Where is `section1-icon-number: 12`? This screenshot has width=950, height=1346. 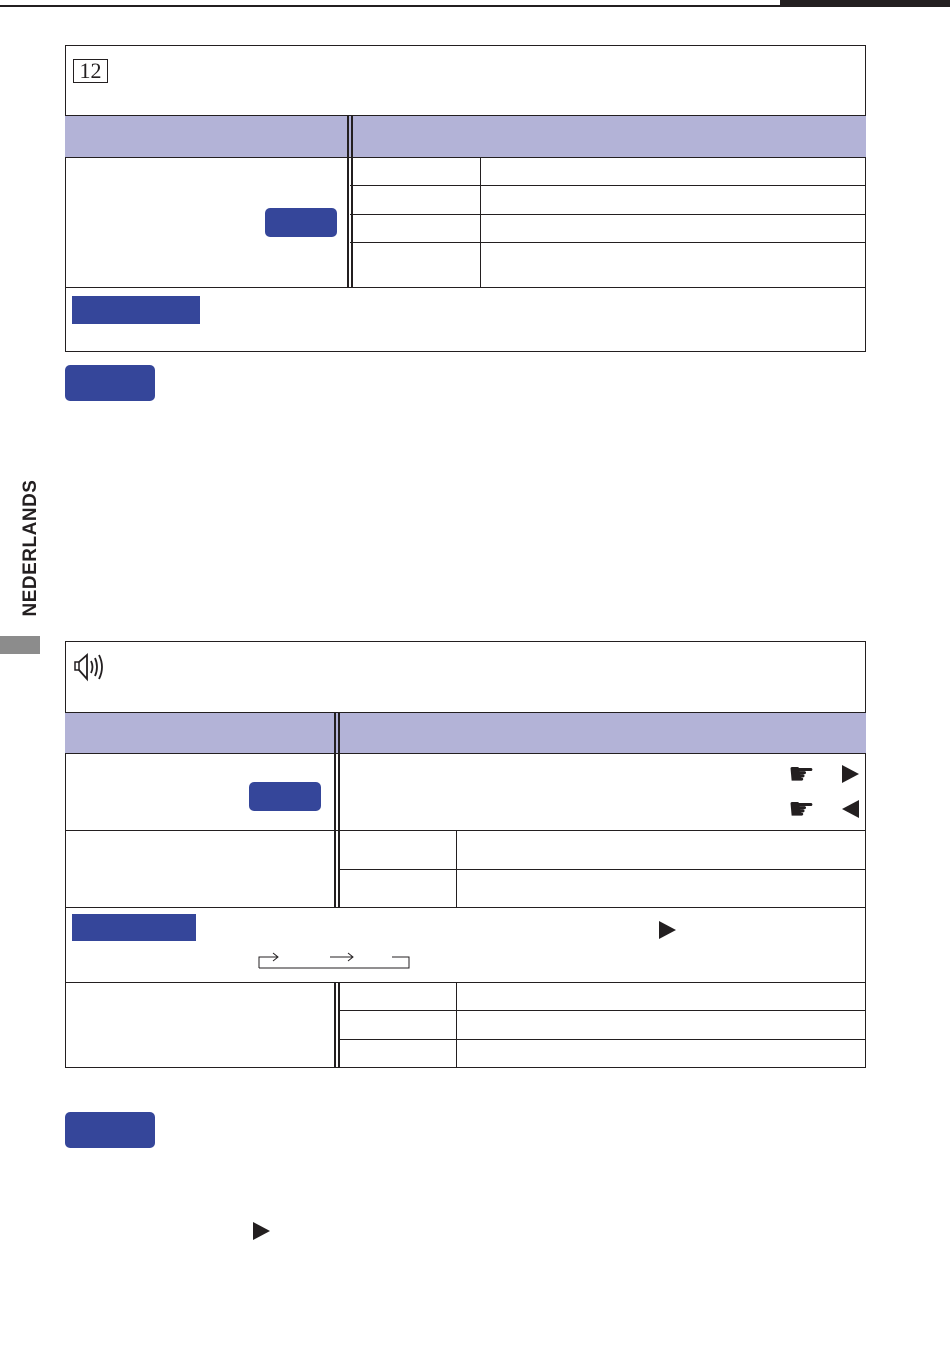
section1-icon-number: 12 is located at coordinates (90, 70).